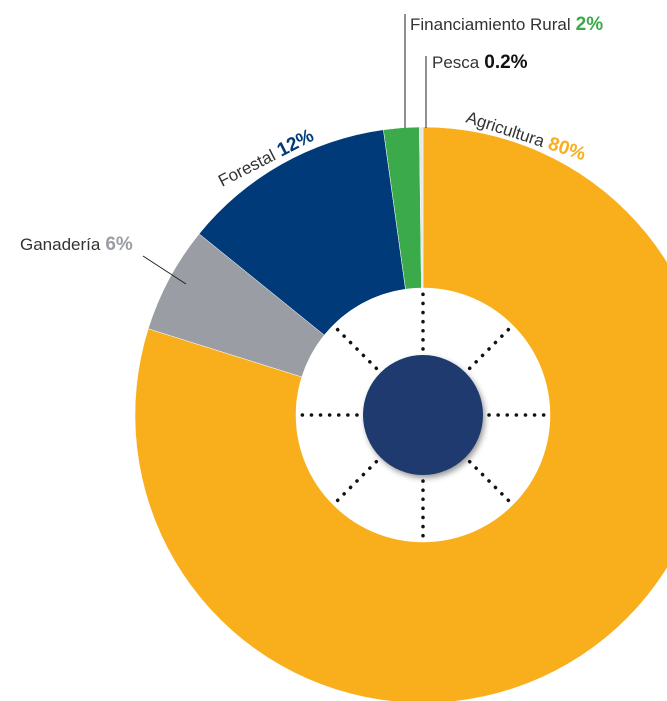  Describe the element at coordinates (505, 62) in the screenshot. I see `value-label: 0.2%` at that location.